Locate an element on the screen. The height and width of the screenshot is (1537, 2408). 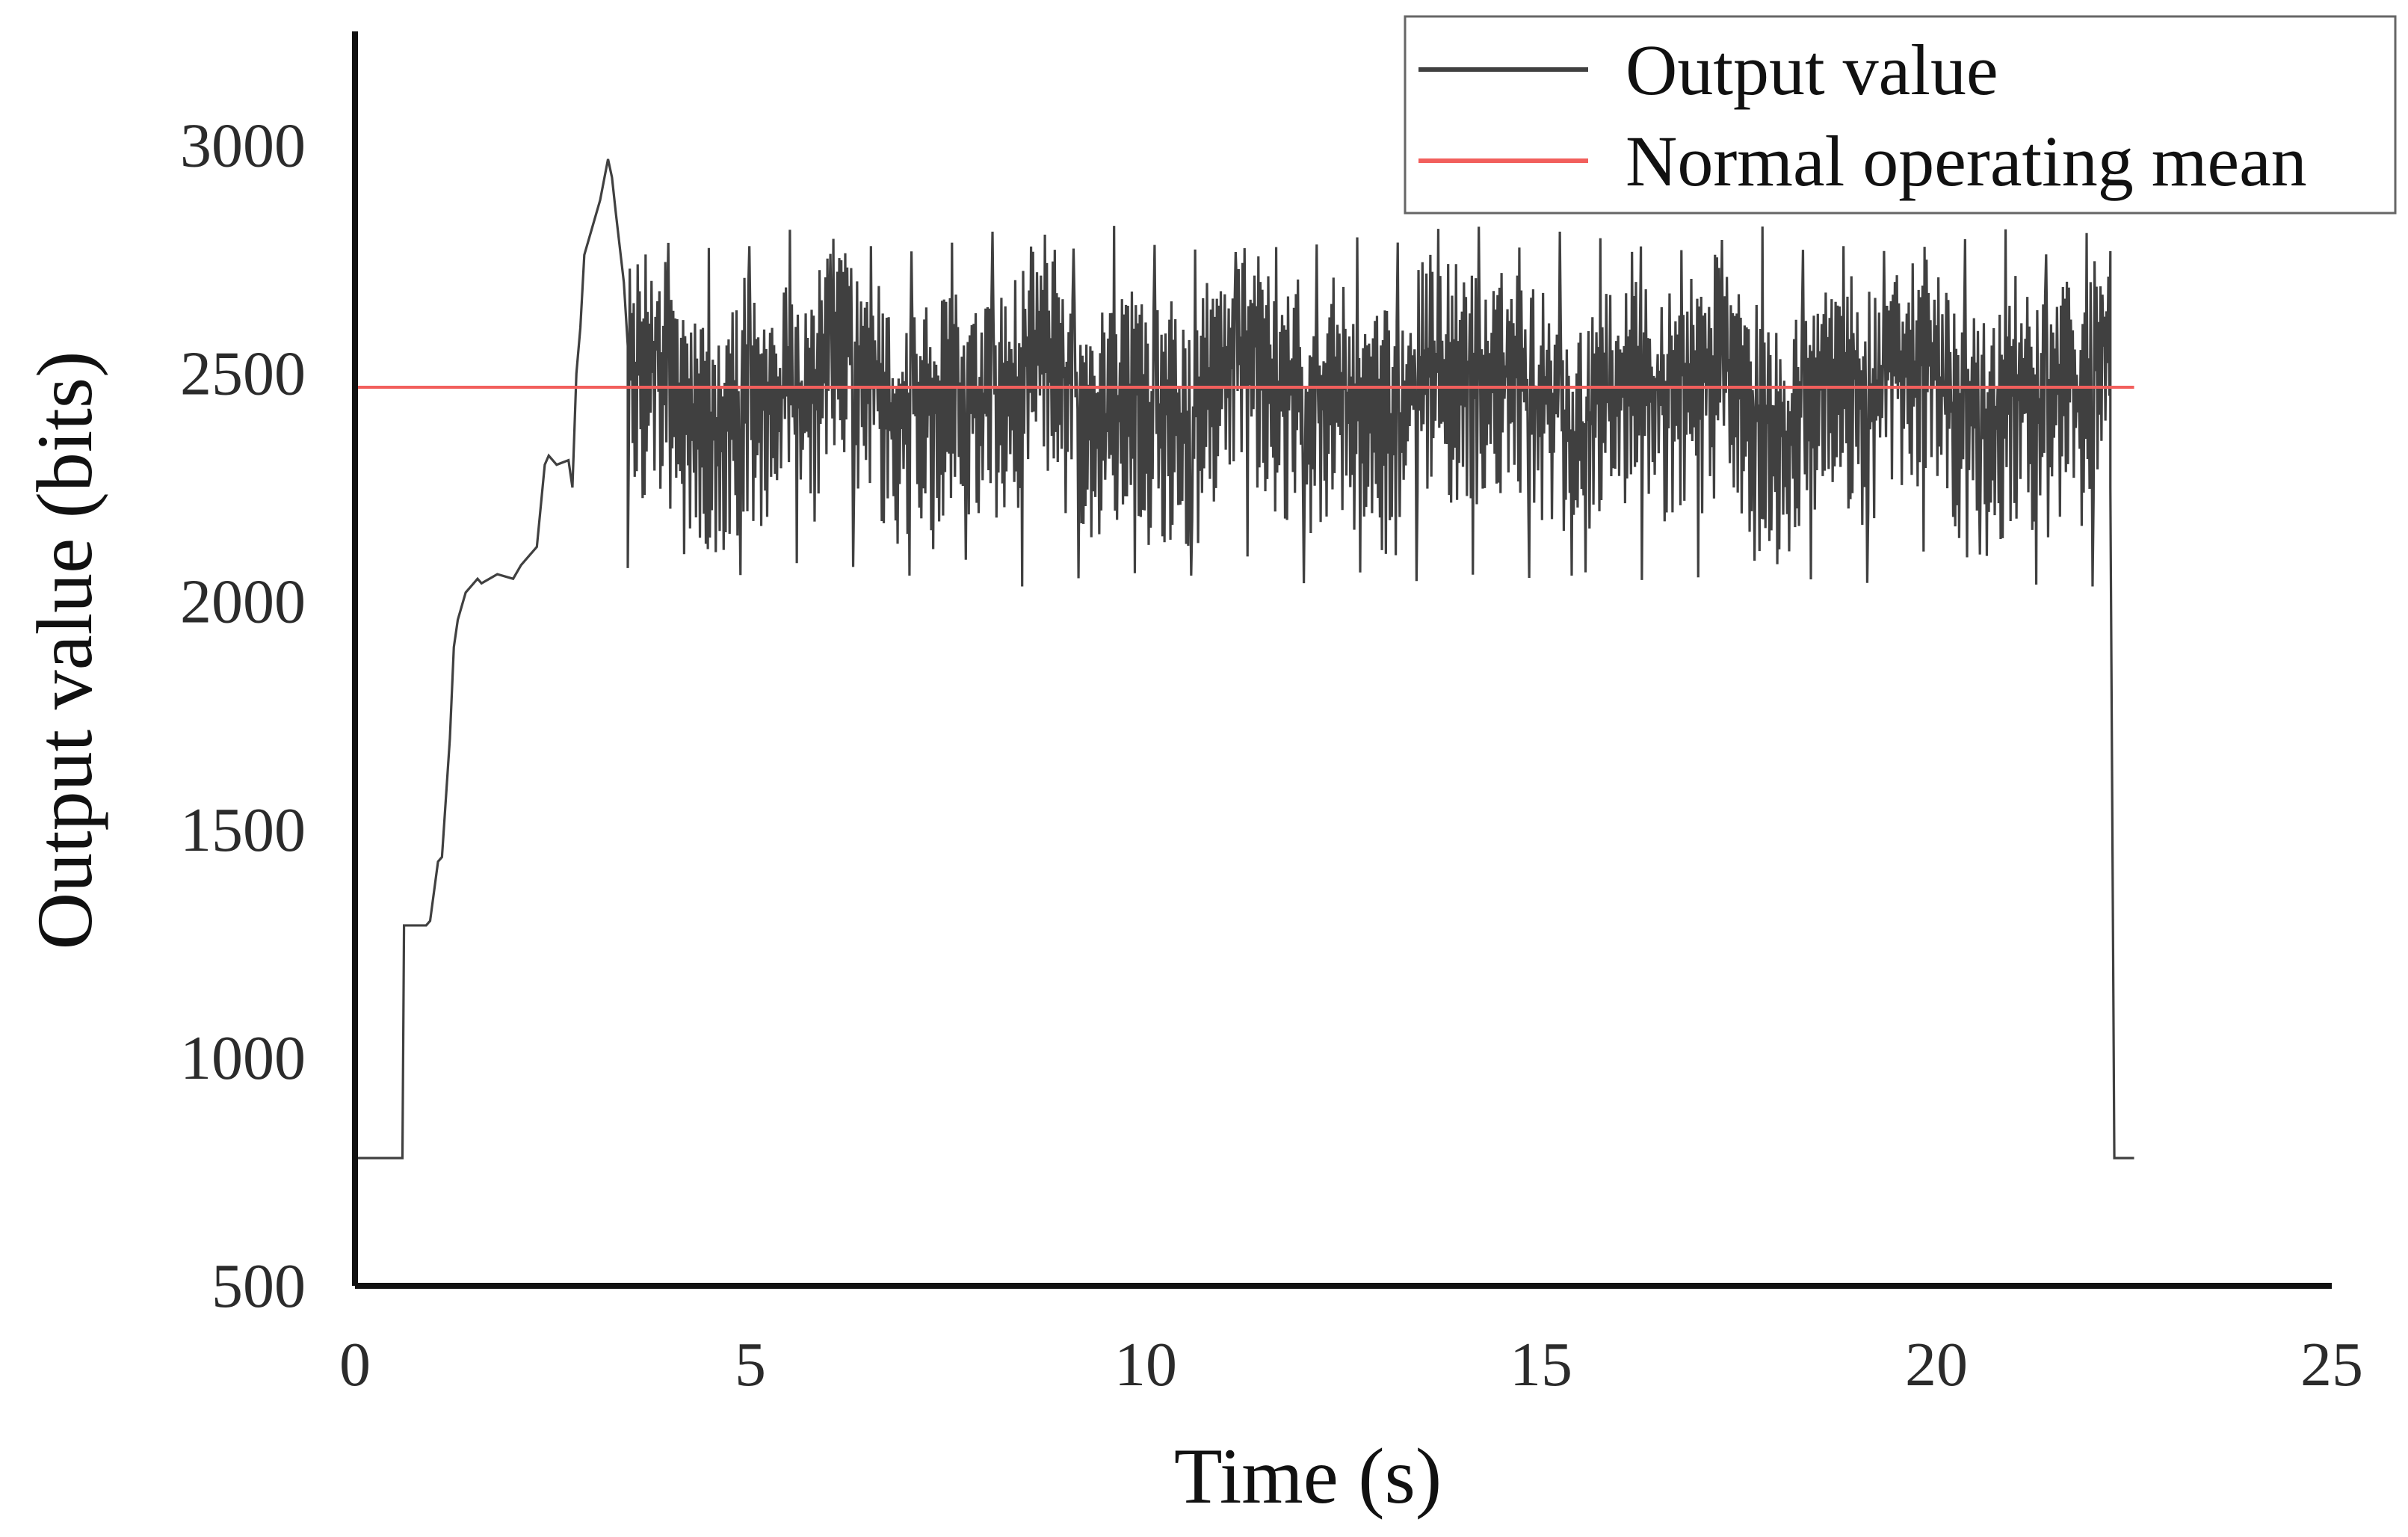
x-tick-label: 0 is located at coordinates (355, 1364).